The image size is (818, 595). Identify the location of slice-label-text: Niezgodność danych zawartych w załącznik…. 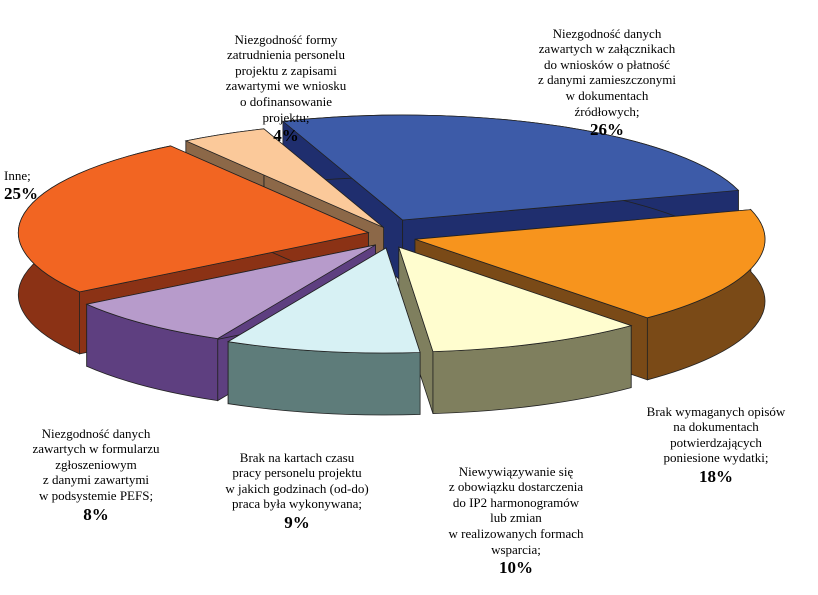
(607, 72).